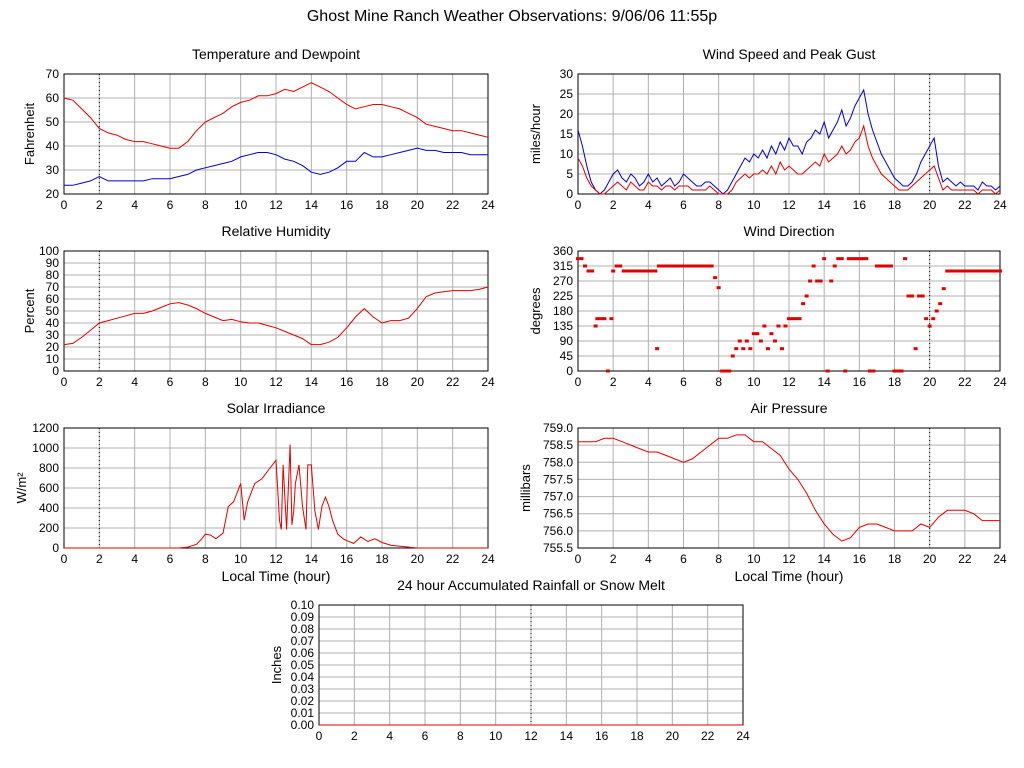 The image size is (1024, 768). Describe the element at coordinates (49, 528) in the screenshot. I see `solar-ytick-label: 200` at that location.